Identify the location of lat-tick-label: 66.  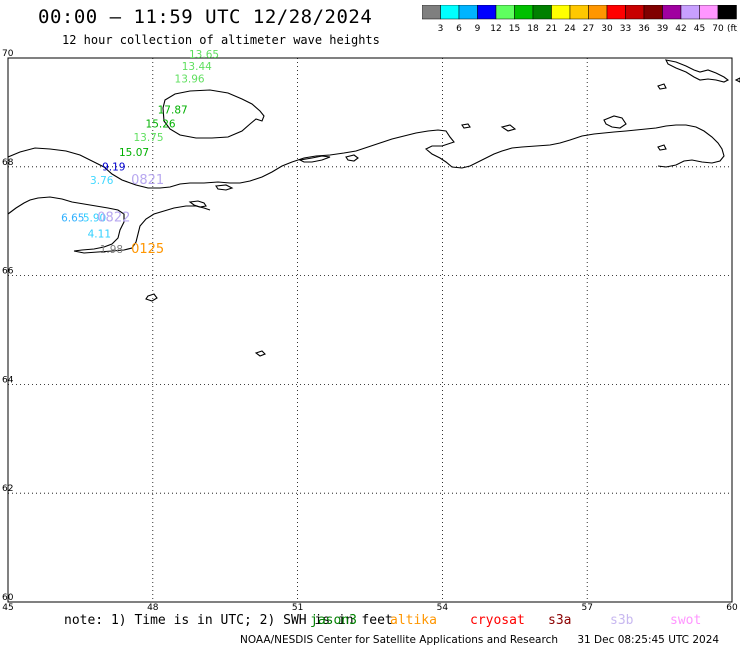
(8, 272).